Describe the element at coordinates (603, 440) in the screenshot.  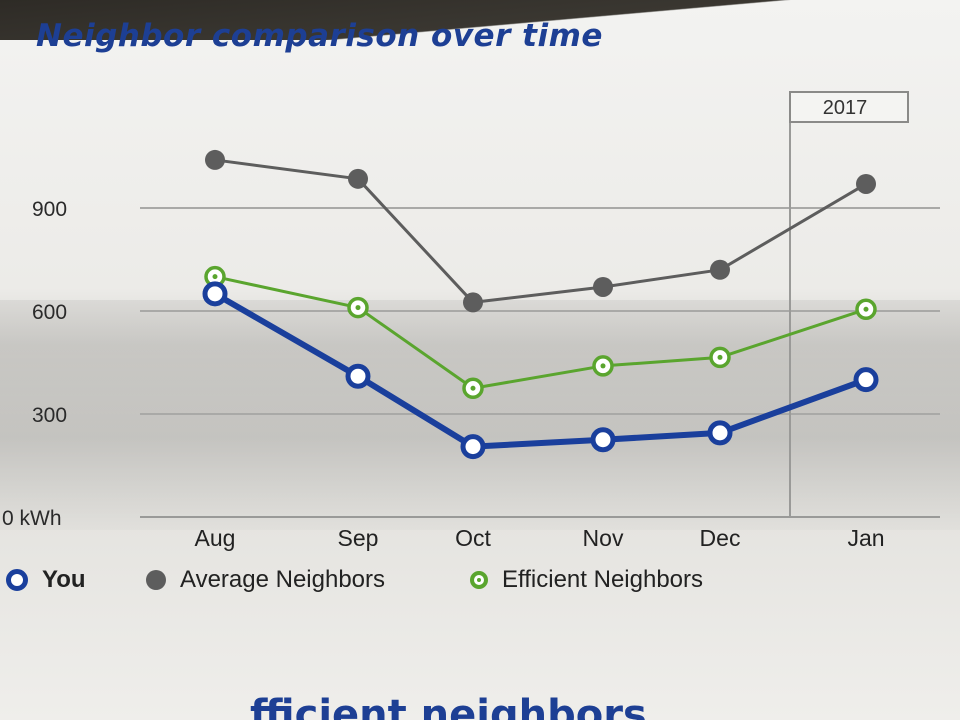
I see `point-you-nov` at that location.